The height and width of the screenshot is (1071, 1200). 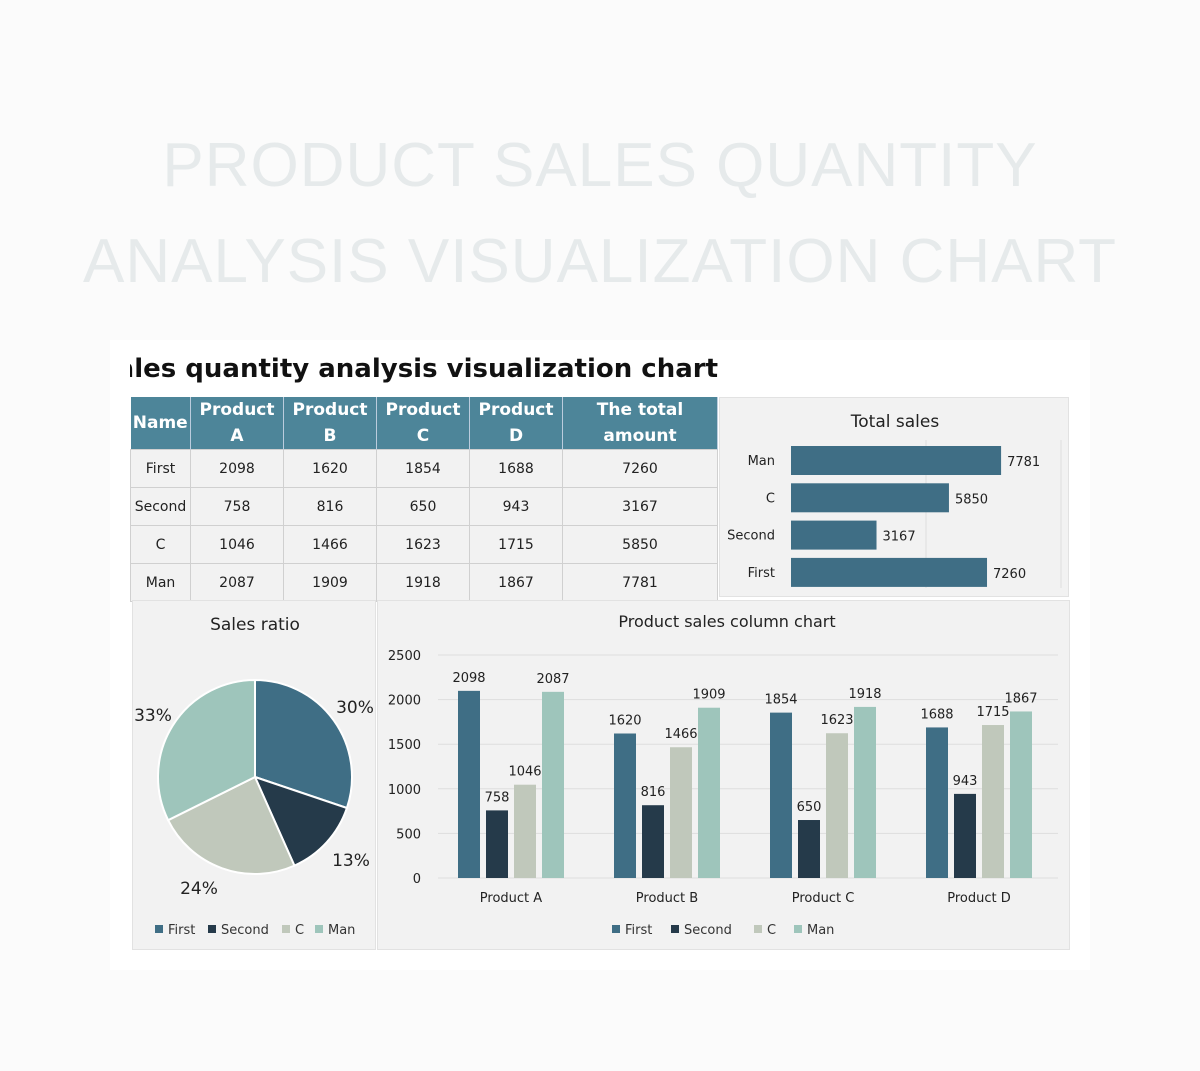 What do you see at coordinates (600, 261) in the screenshot?
I see `page-title-line-2: ANALYSIS VISUALIZATION CHART` at bounding box center [600, 261].